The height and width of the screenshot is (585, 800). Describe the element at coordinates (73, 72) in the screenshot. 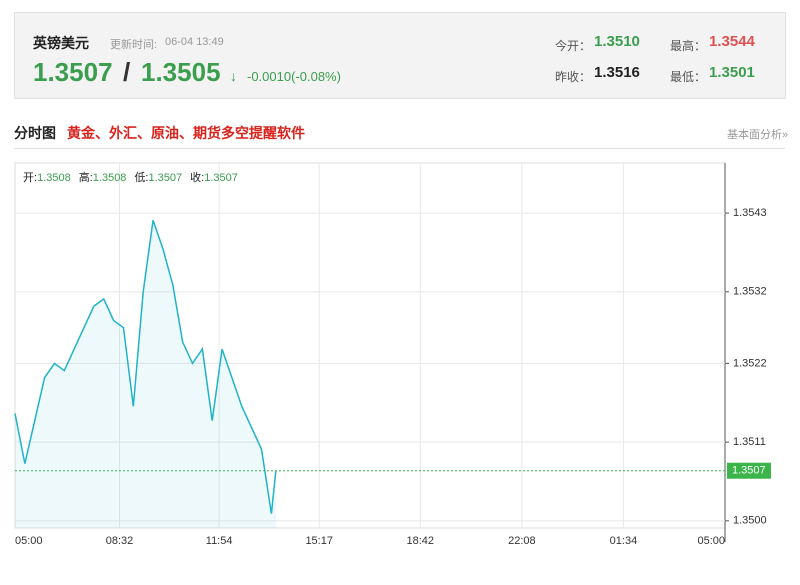

I see `bid: 1.3507` at that location.